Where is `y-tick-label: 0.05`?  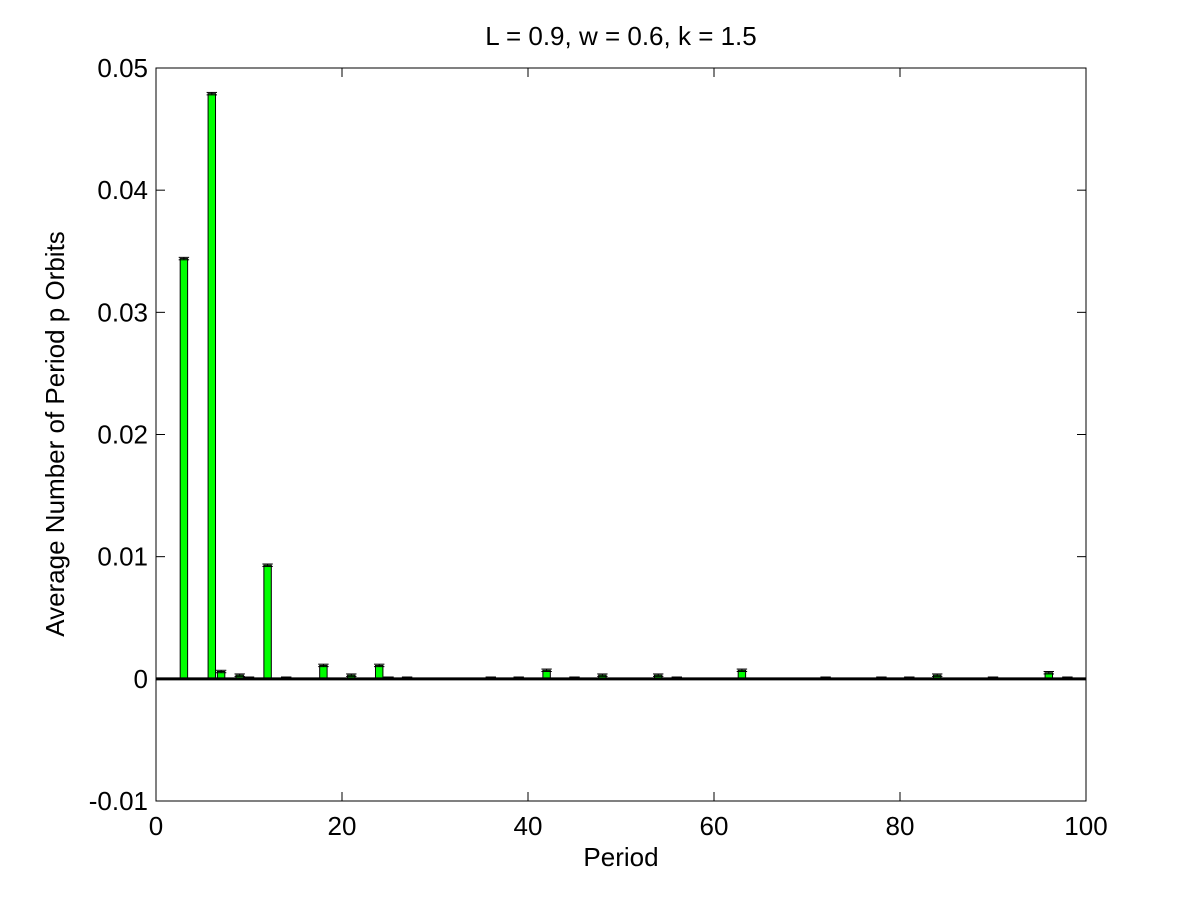 y-tick-label: 0.05 is located at coordinates (122, 68).